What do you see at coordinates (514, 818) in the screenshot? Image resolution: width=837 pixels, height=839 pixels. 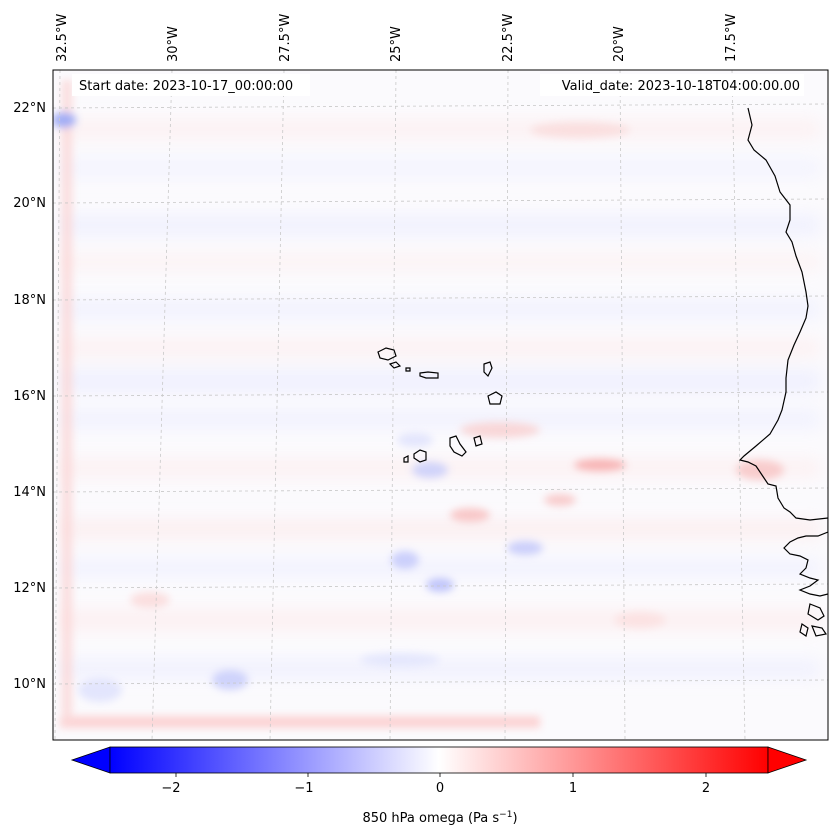 I see `colorbar-title-end: )` at bounding box center [514, 818].